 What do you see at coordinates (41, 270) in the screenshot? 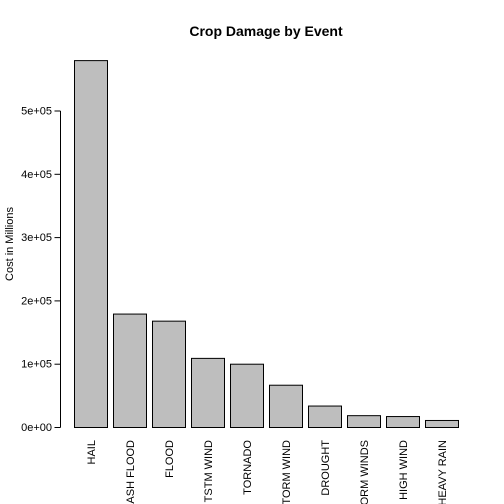
I see `y-axis: 0e+00 1e+05 2e+05 3e+05 4e+05 5e+05` at bounding box center [41, 270].